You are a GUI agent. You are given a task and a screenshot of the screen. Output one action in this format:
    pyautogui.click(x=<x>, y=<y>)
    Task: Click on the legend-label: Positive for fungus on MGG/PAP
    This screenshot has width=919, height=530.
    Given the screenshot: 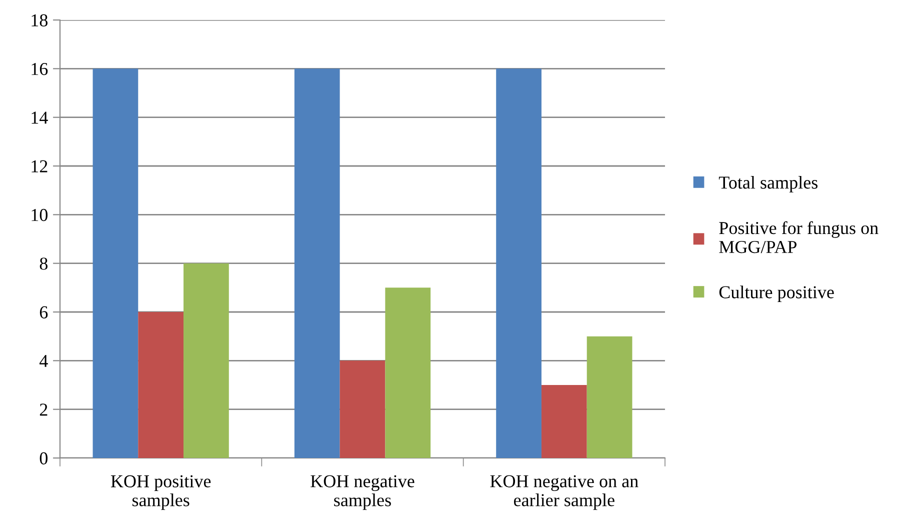 What is the action you would take?
    pyautogui.click(x=798, y=237)
    